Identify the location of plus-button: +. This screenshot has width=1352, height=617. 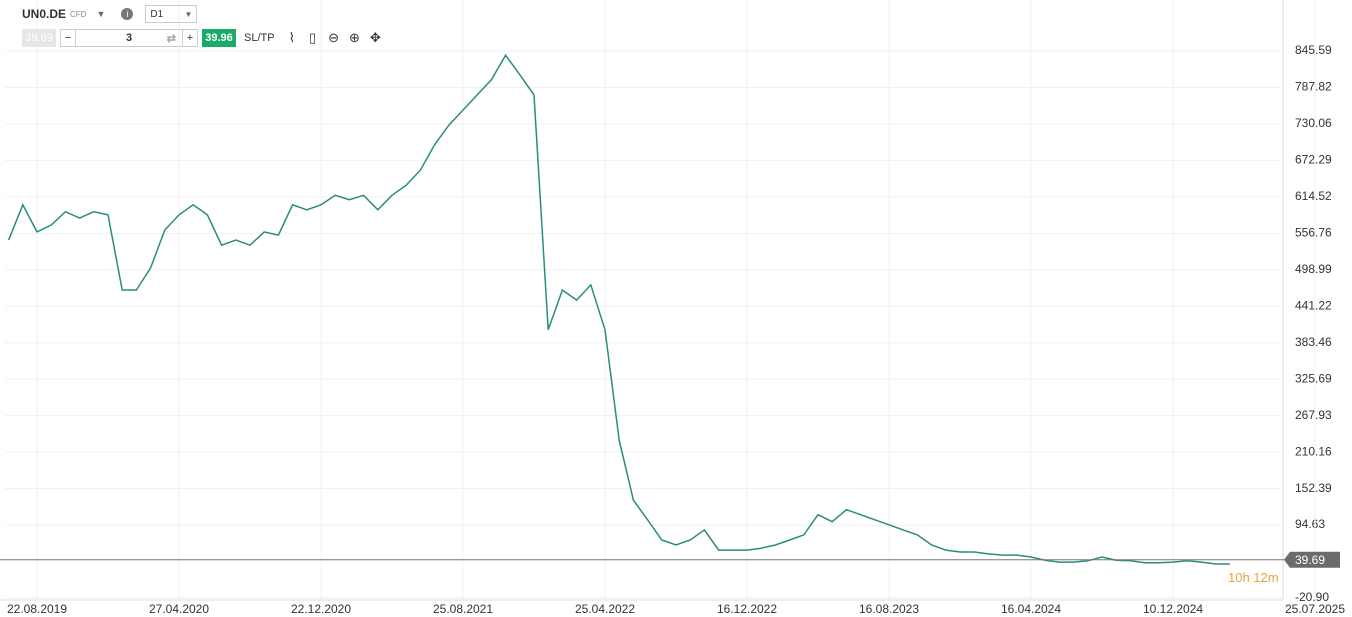
(190, 38).